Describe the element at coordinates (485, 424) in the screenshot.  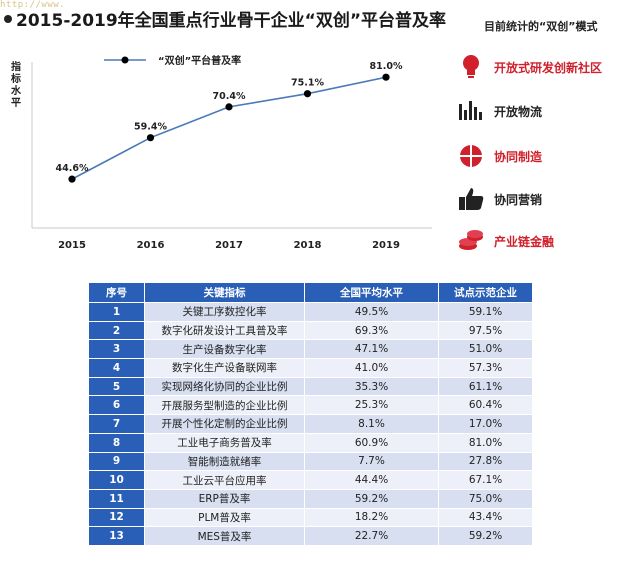
I see `row-pilot: 17.0%` at that location.